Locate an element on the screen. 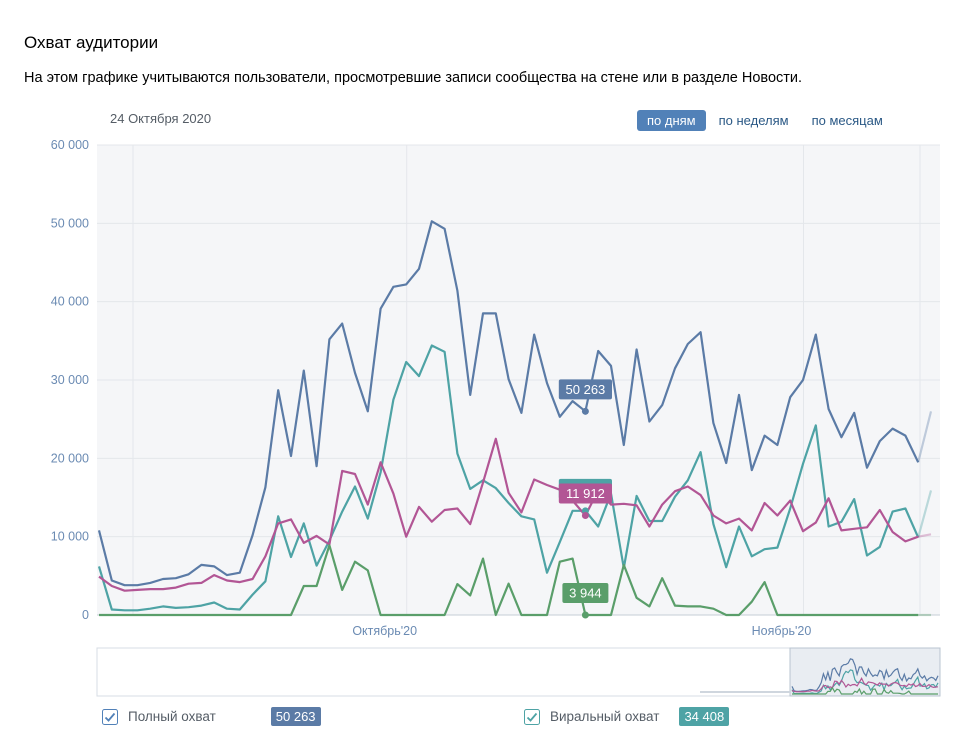 The image size is (958, 733). legend-value-badge: 50 263 is located at coordinates (295, 716).